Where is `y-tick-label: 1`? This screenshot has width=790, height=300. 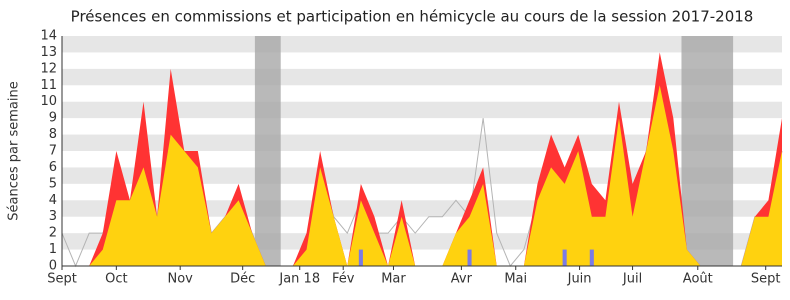 y-tick-label: 1 is located at coordinates (53, 249).